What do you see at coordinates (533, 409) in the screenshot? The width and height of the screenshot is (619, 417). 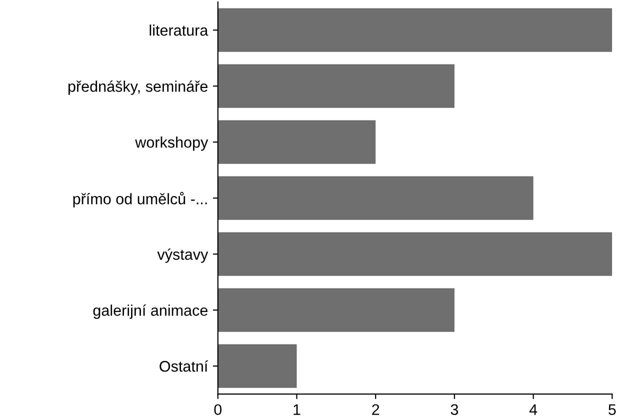 I see `x-tick-label: 4` at bounding box center [533, 409].